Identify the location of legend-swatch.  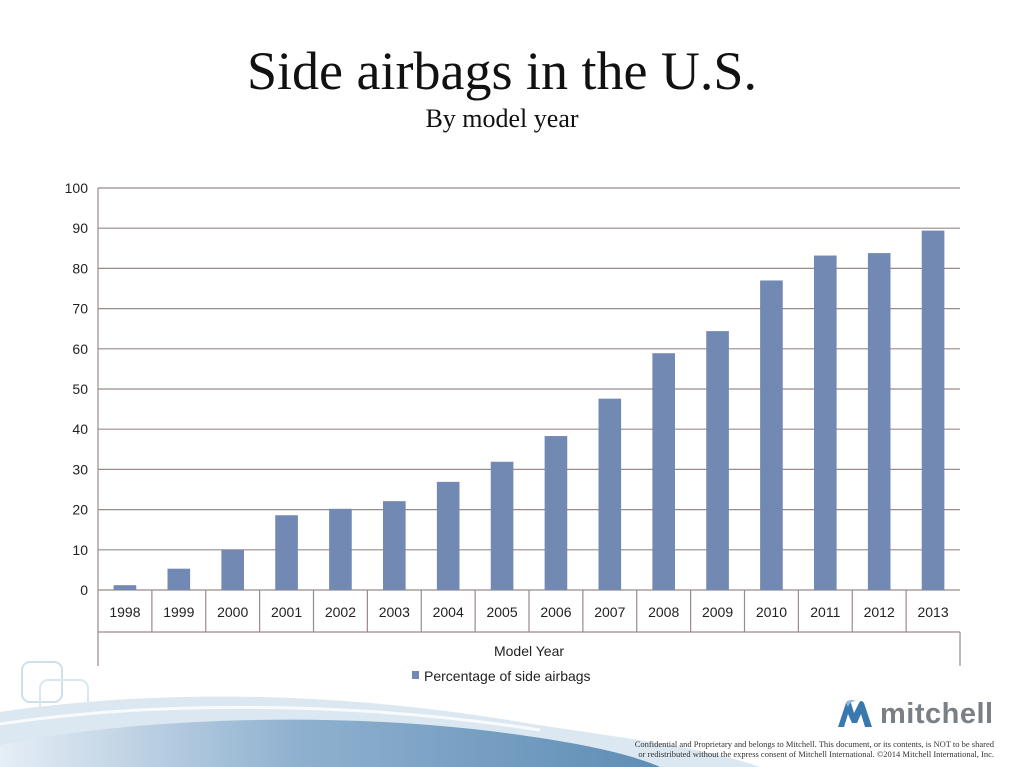
(415, 675).